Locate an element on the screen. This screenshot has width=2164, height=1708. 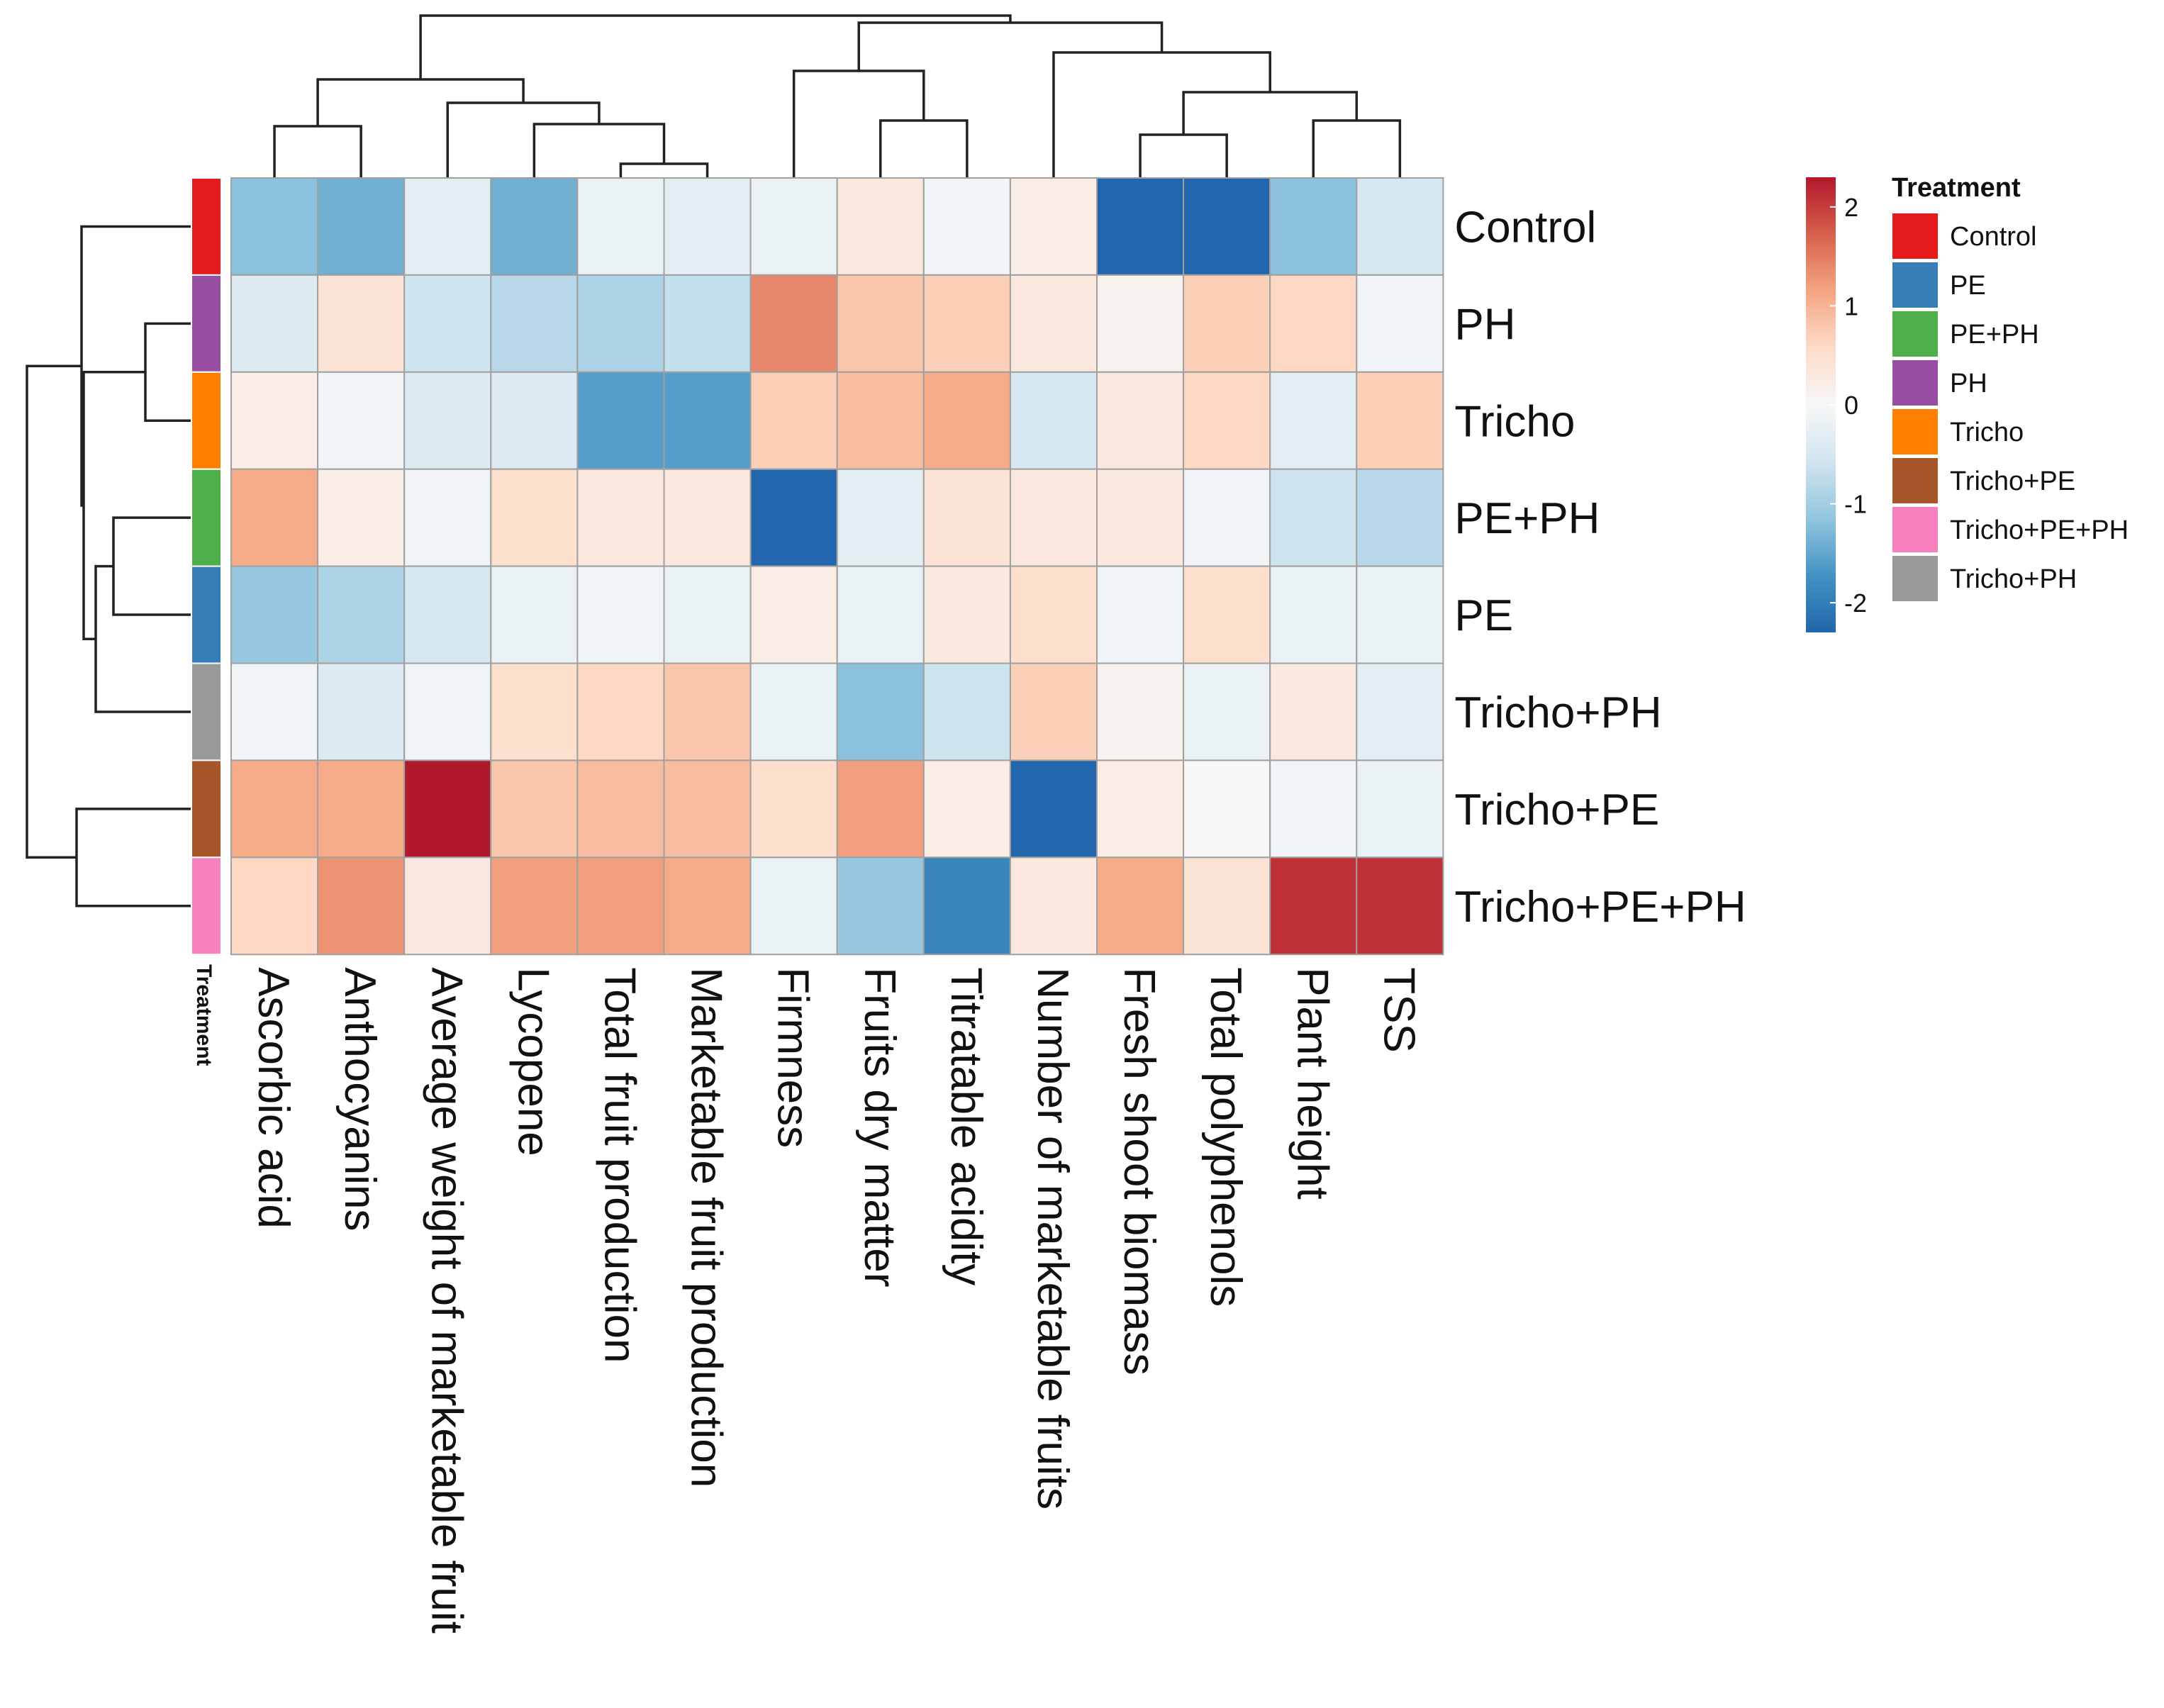
treatment-legend-label: Tricho+PE is located at coordinates (2013, 482).